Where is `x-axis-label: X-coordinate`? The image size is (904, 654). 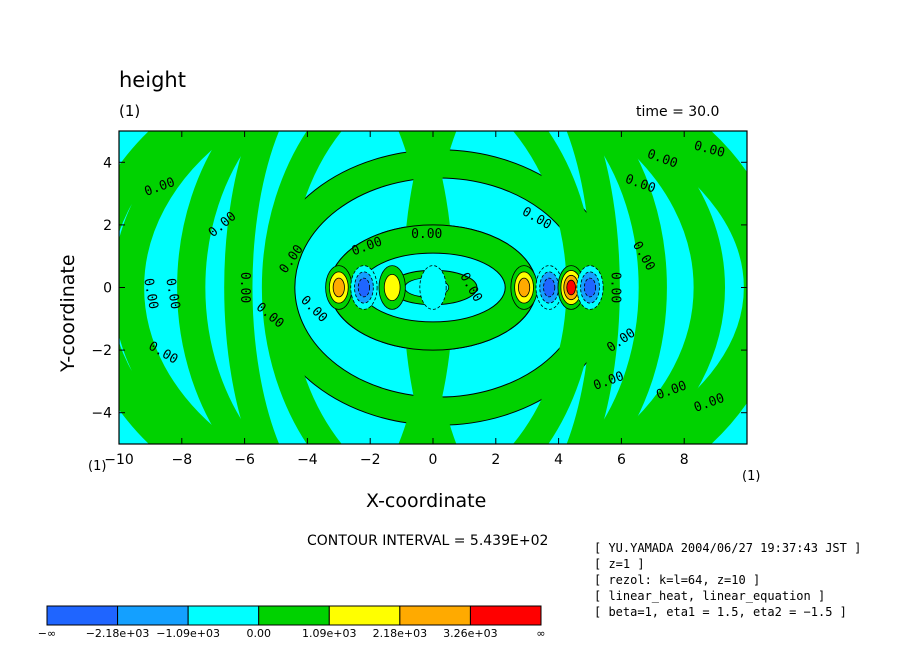
x-axis-label: X-coordinate is located at coordinates (426, 501).